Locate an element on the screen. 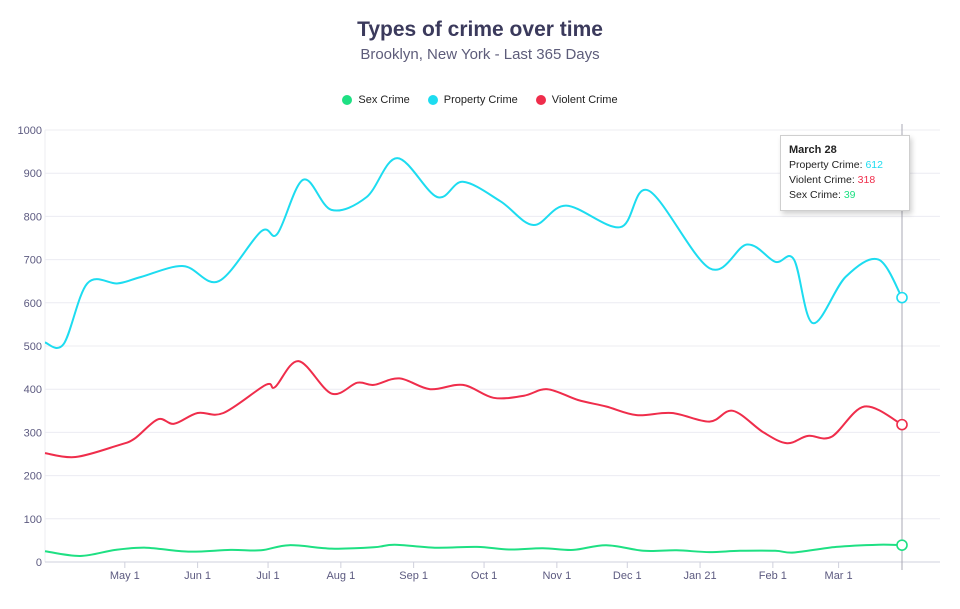 The image size is (960, 609). y-tick-label: 300 is located at coordinates (33, 433).